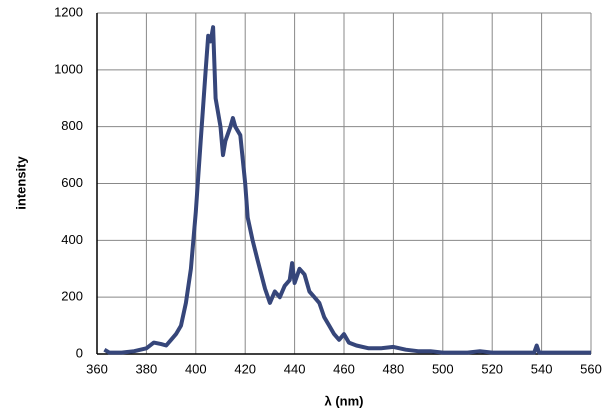  Describe the element at coordinates (97, 368) in the screenshot. I see `x-tick-label: 360` at that location.